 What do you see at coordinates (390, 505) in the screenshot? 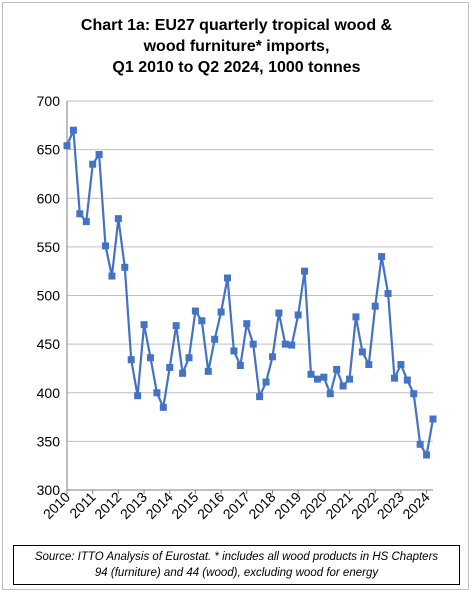
I see `x-tick-label: 2023` at bounding box center [390, 505].